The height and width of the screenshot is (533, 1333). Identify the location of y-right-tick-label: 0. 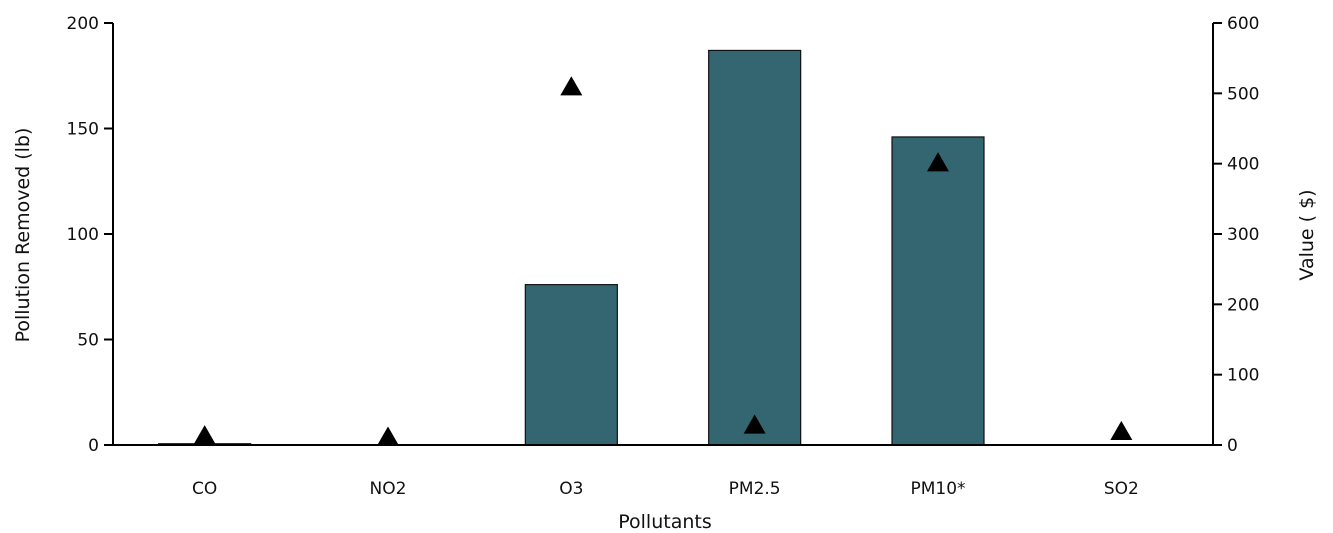
(1232, 446).